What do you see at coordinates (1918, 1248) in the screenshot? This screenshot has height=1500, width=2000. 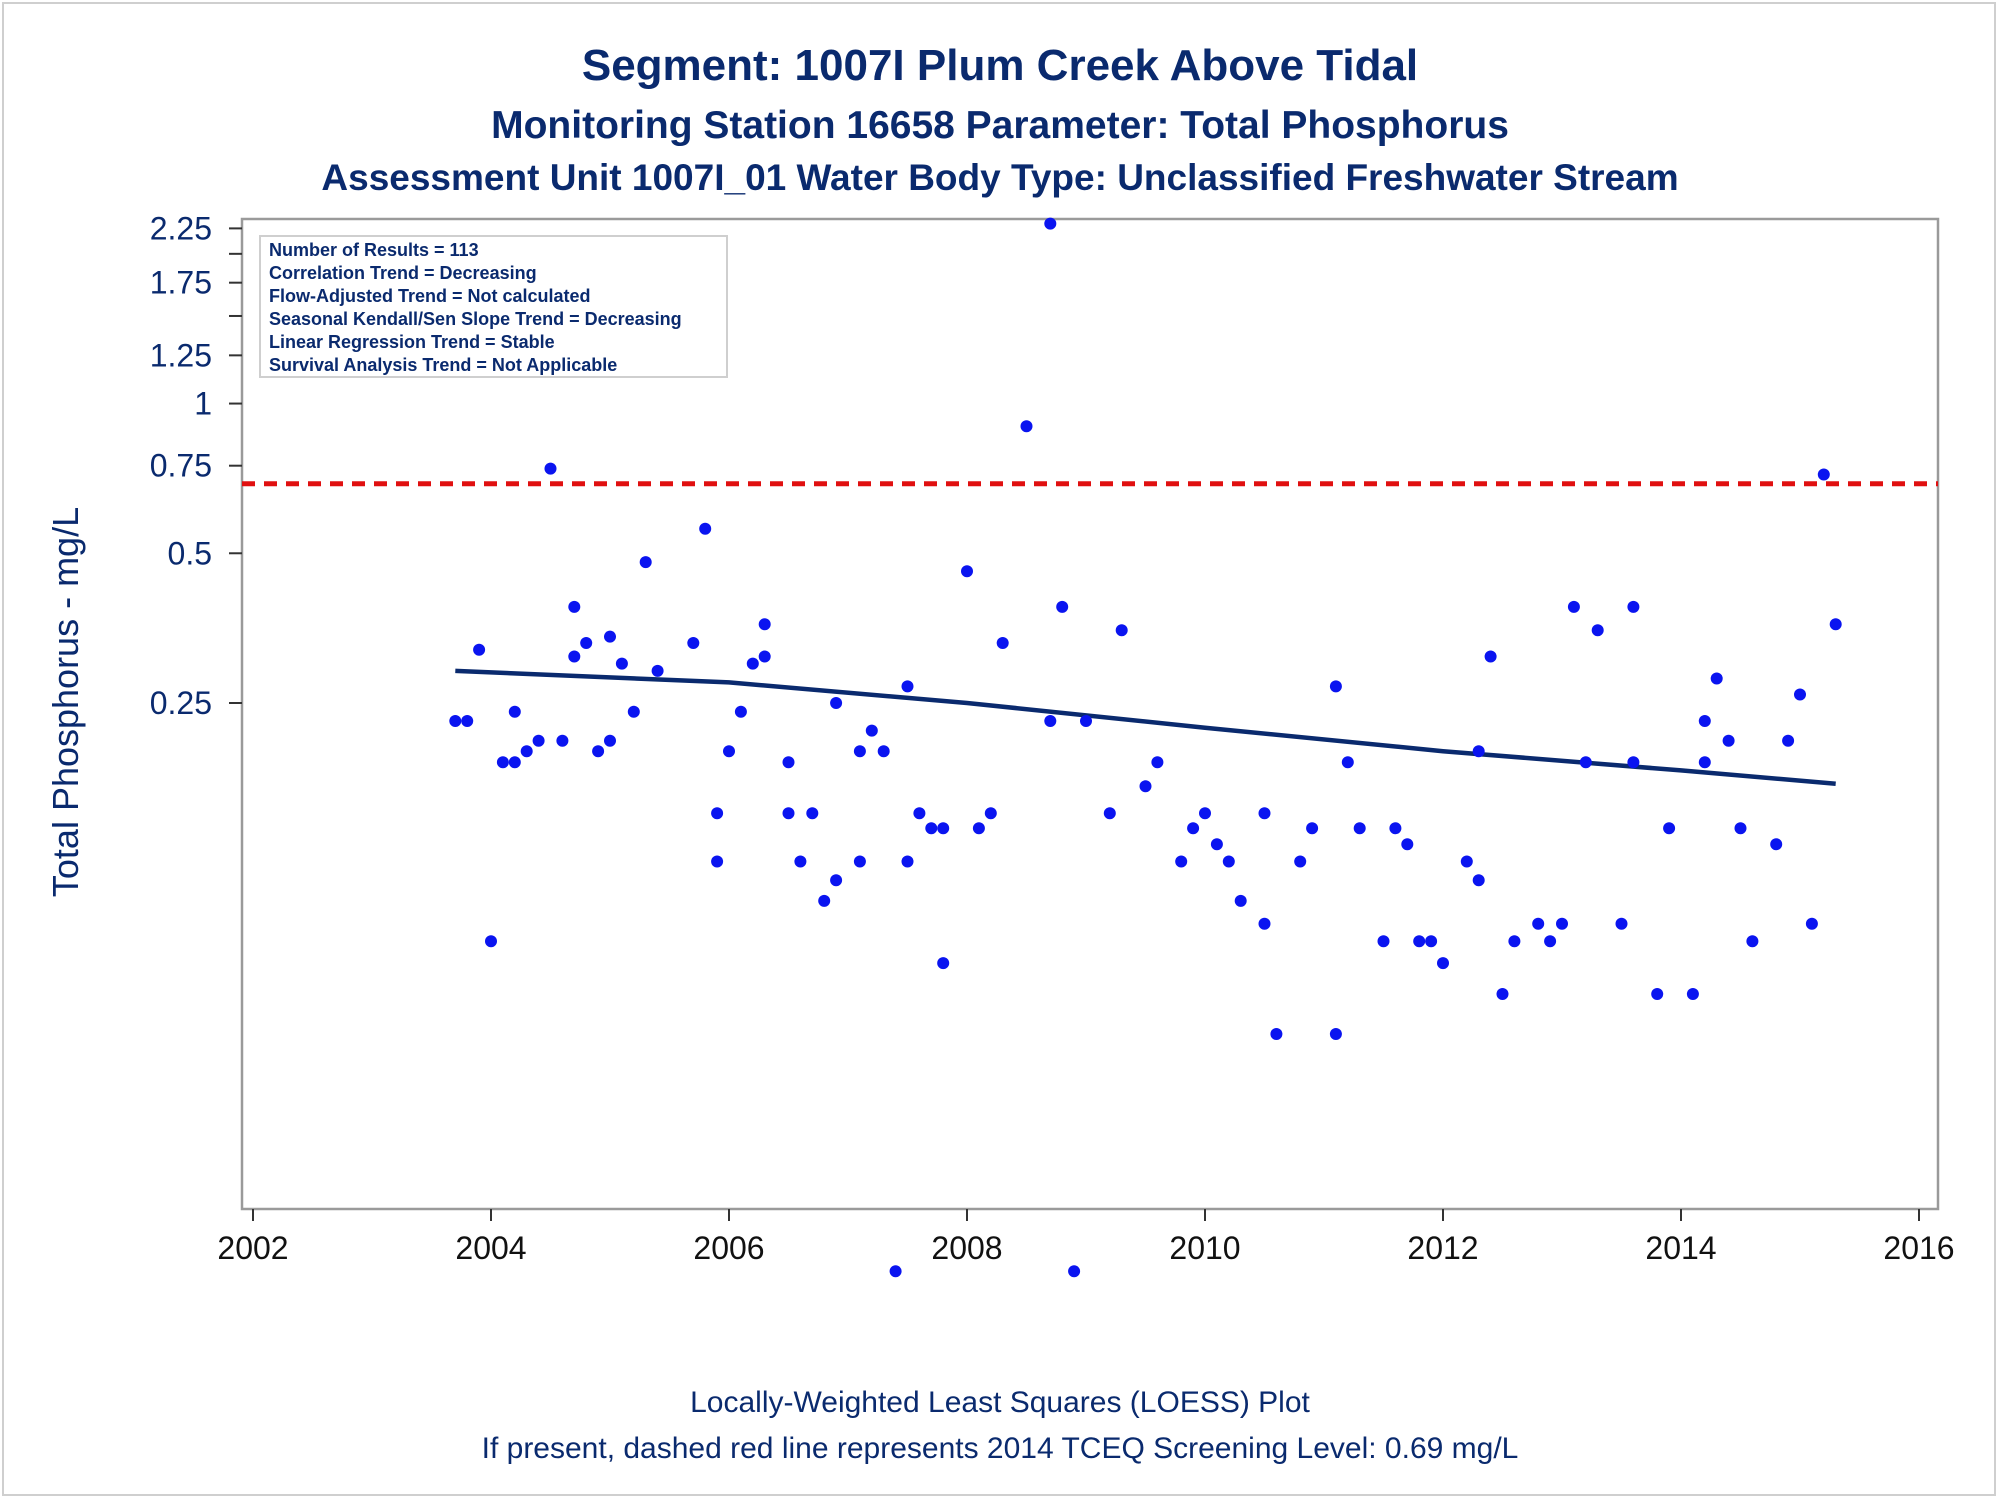 I see `x-tick-label: 2016` at bounding box center [1918, 1248].